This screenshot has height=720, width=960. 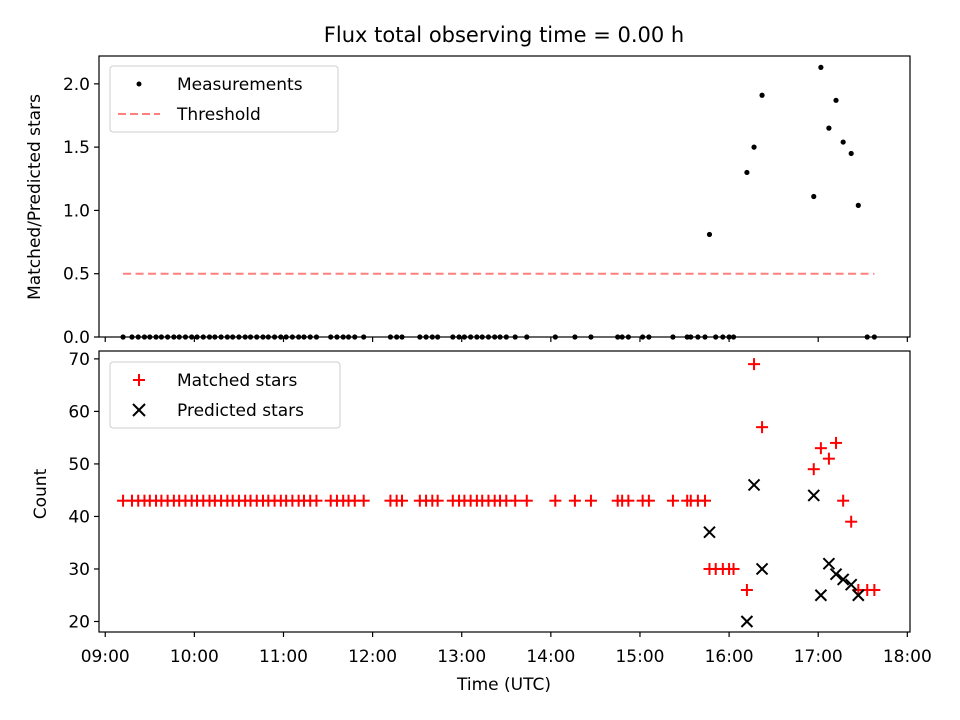 What do you see at coordinates (76, 148) in the screenshot?
I see `y-tick-label: 1.5` at bounding box center [76, 148].